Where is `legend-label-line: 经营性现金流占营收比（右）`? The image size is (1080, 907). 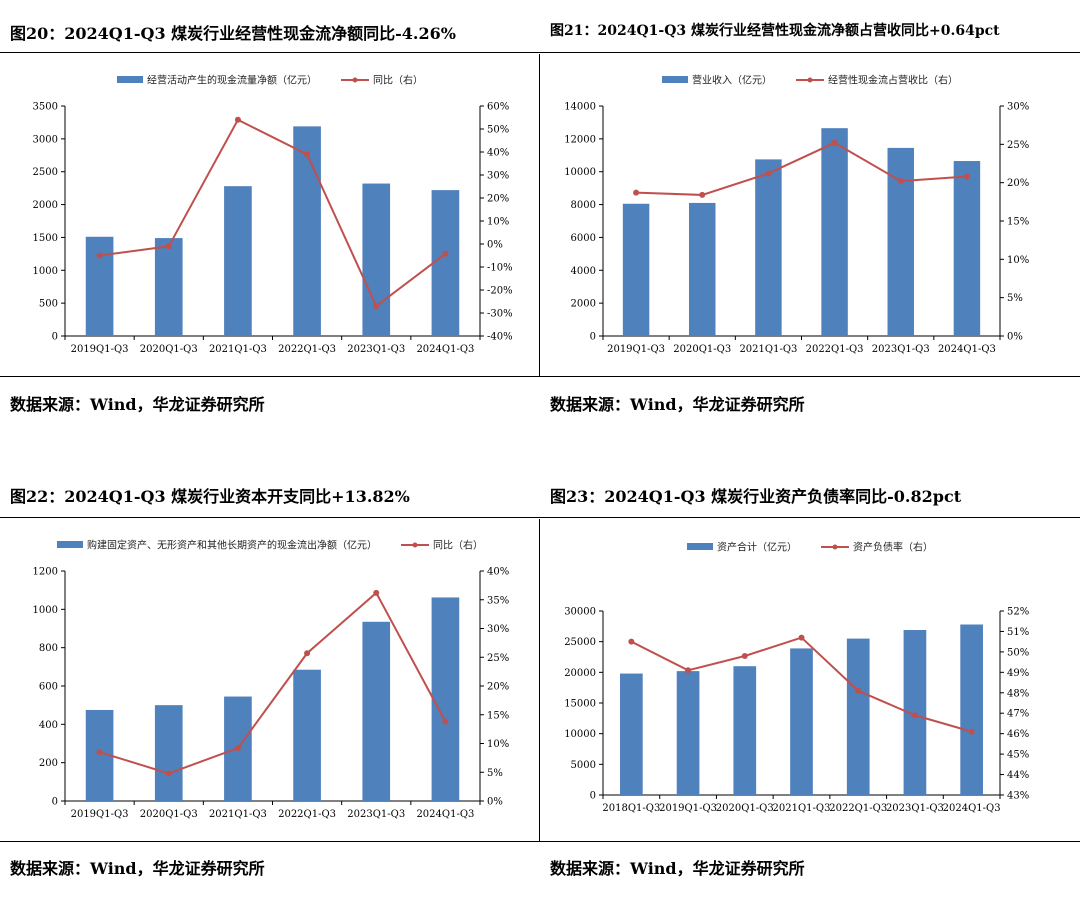
legend-label-line: 经营性现金流占营收比（右） is located at coordinates (893, 80).